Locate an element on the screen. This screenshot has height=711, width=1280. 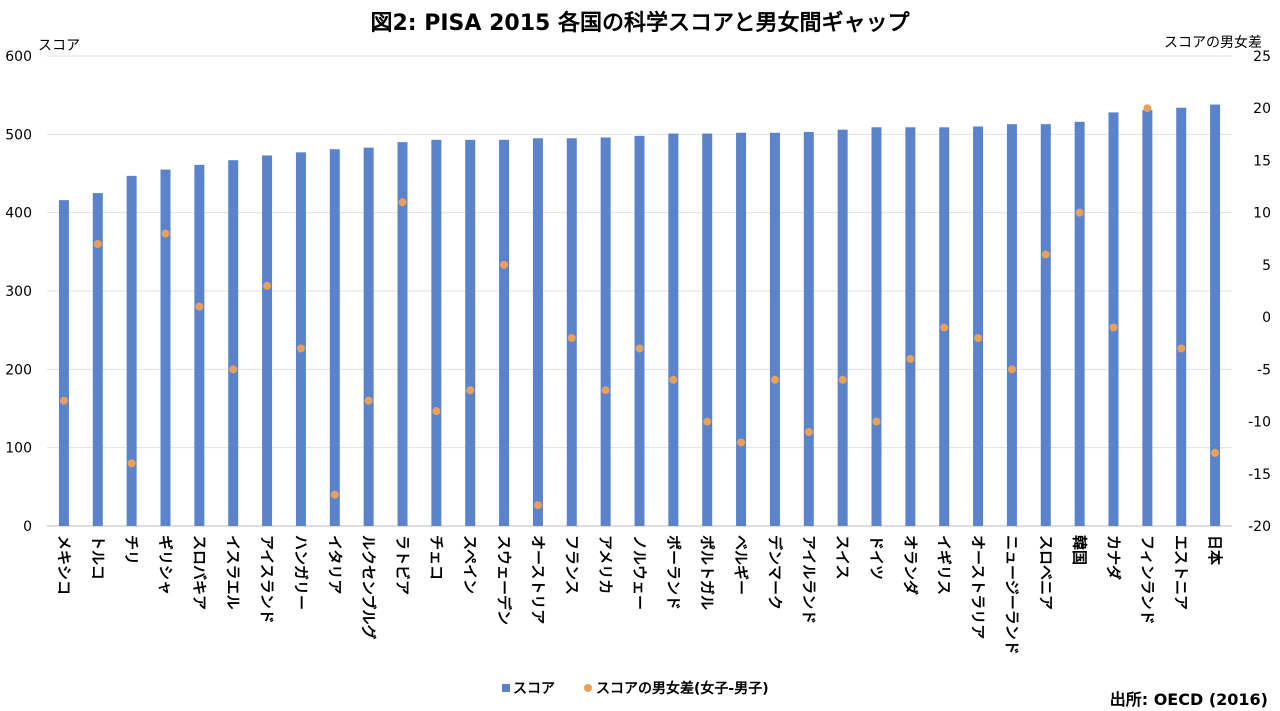
y-tick-label: 400 is located at coordinates (18, 214).